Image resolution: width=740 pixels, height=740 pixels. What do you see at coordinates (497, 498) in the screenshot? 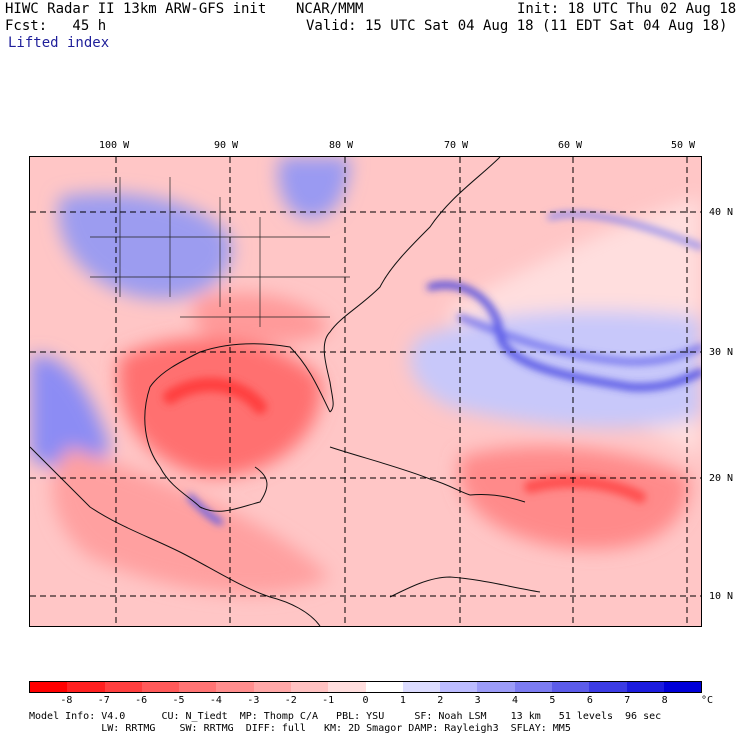
I see `coastline-hispaniola` at bounding box center [497, 498].